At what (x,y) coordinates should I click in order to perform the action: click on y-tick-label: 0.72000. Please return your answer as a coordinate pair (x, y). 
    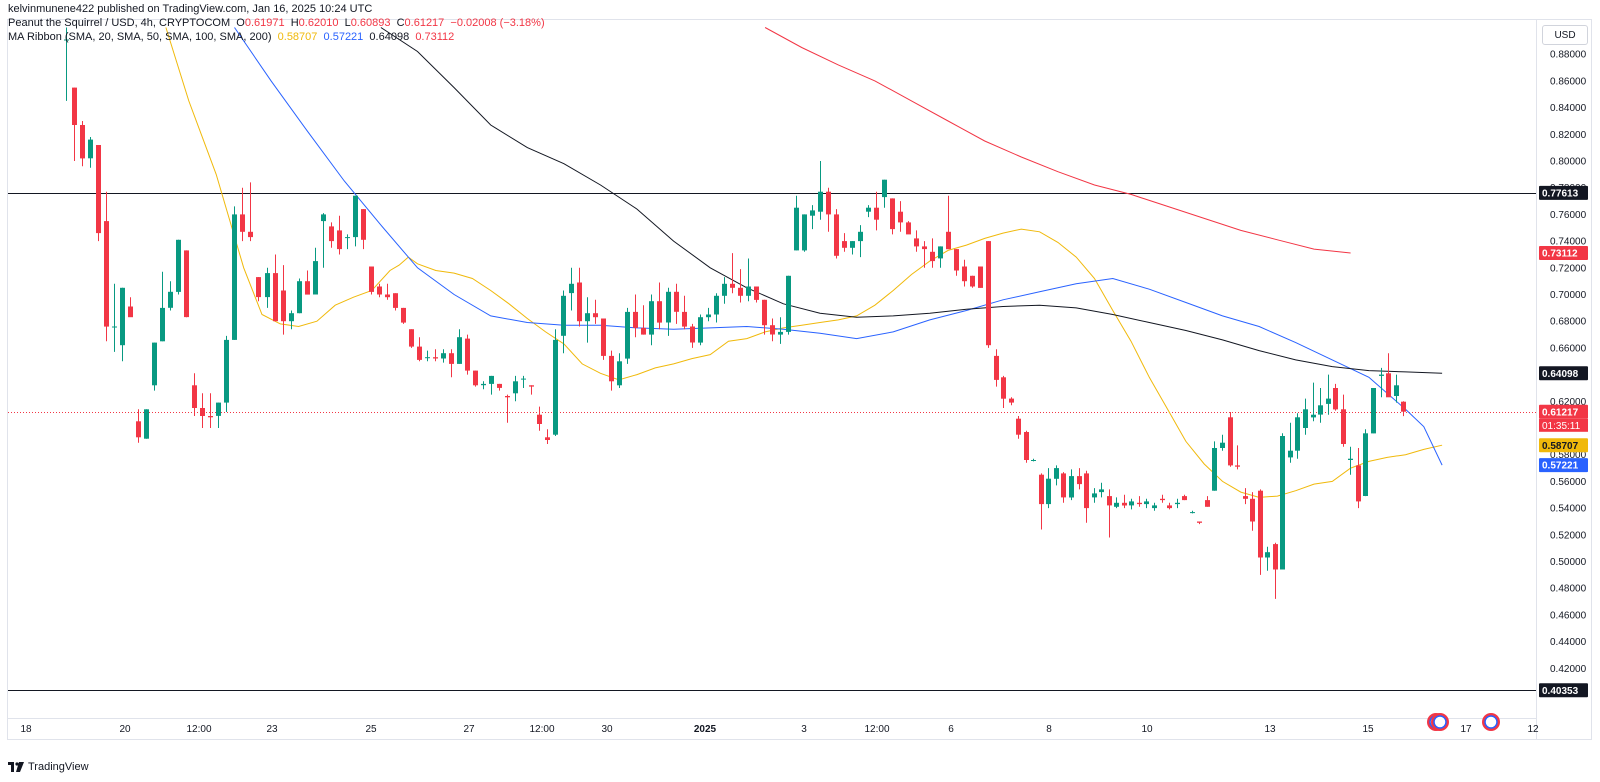
    Looking at the image, I should click on (1568, 268).